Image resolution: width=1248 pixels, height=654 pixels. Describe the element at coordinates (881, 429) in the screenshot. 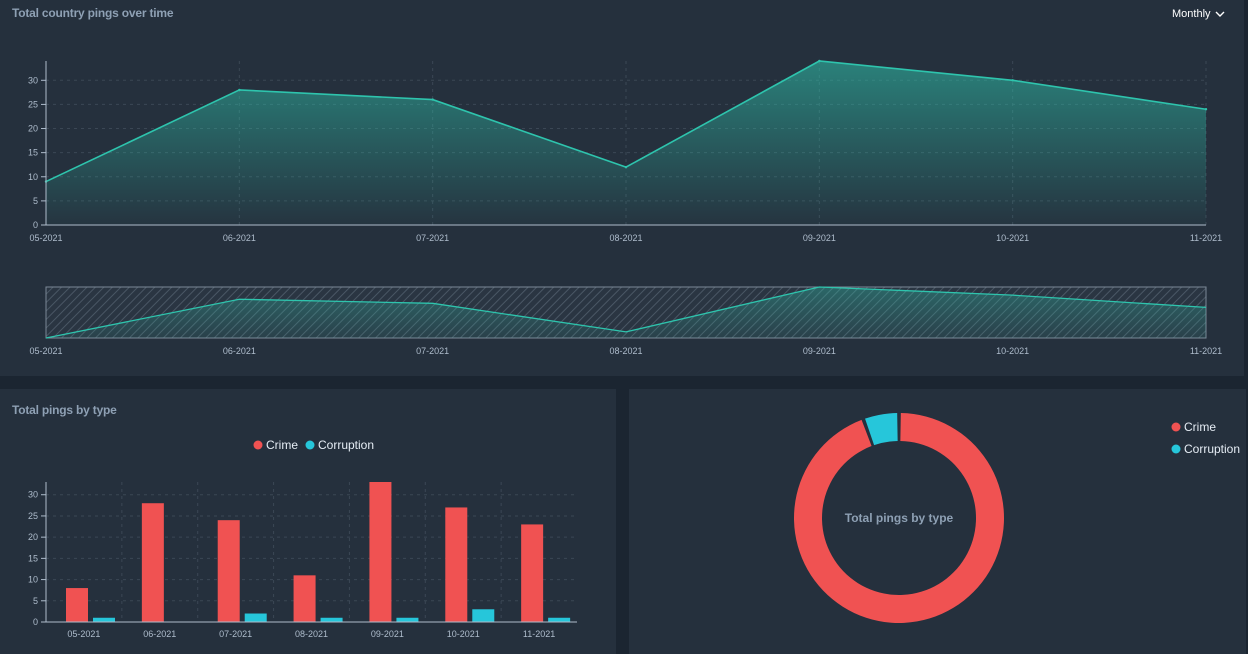

I see `donut-slice-corruption` at that location.